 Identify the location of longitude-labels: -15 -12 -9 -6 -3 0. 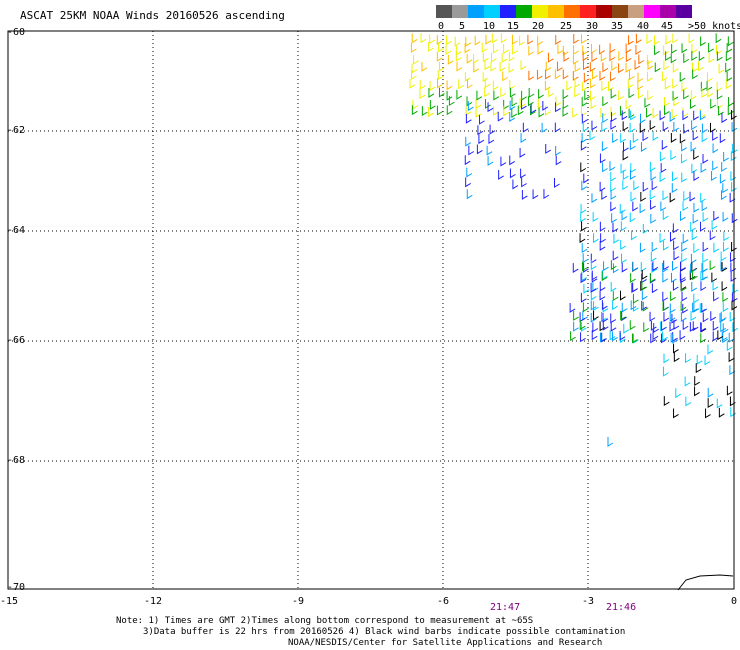
(368, 601).